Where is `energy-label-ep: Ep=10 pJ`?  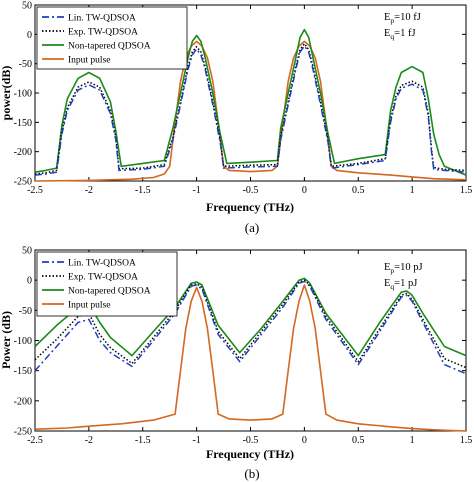
energy-label-ep: Ep=10 pJ is located at coordinates (403, 268).